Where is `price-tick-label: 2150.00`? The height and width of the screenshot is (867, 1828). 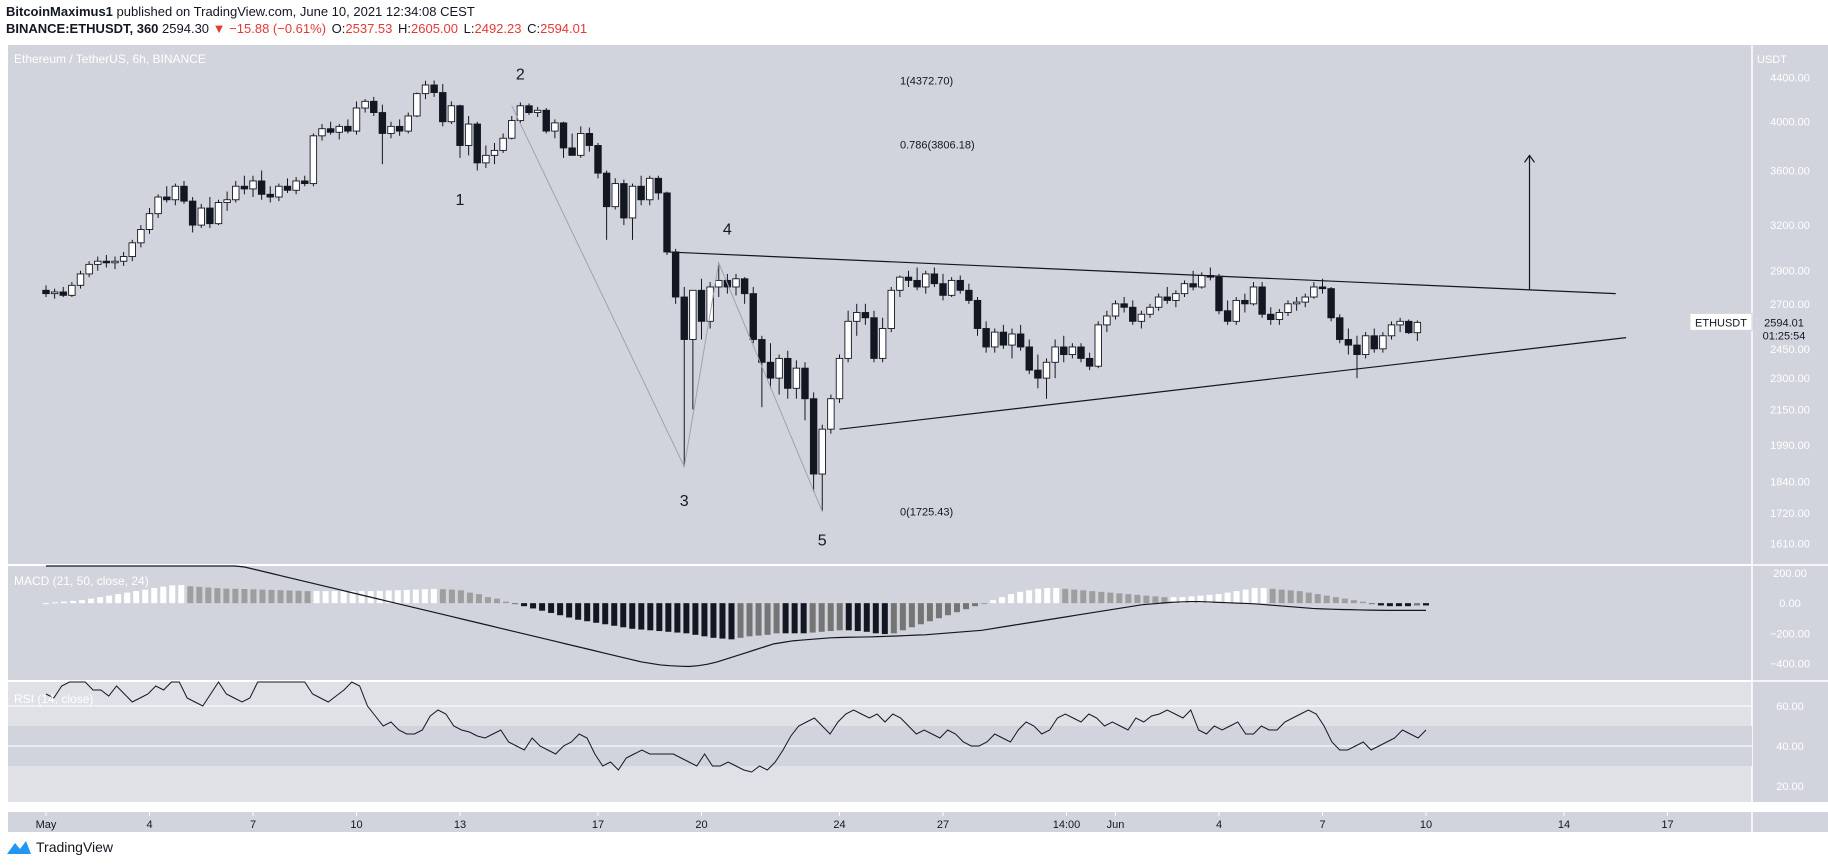 price-tick-label: 2150.00 is located at coordinates (1790, 410).